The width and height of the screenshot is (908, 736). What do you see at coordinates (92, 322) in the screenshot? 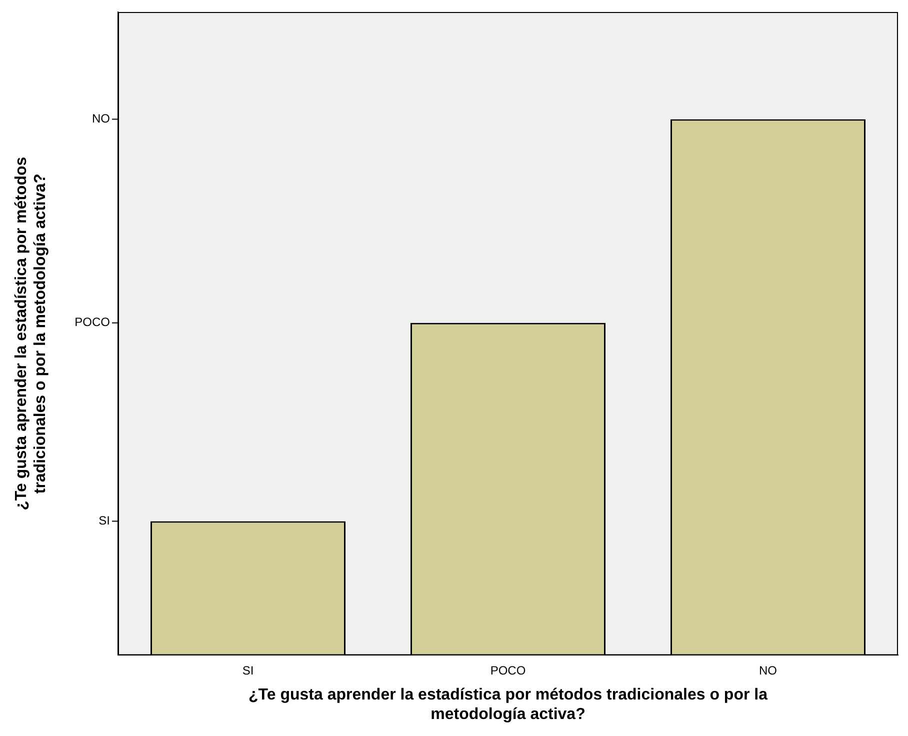
I see `text: POCO` at bounding box center [92, 322].